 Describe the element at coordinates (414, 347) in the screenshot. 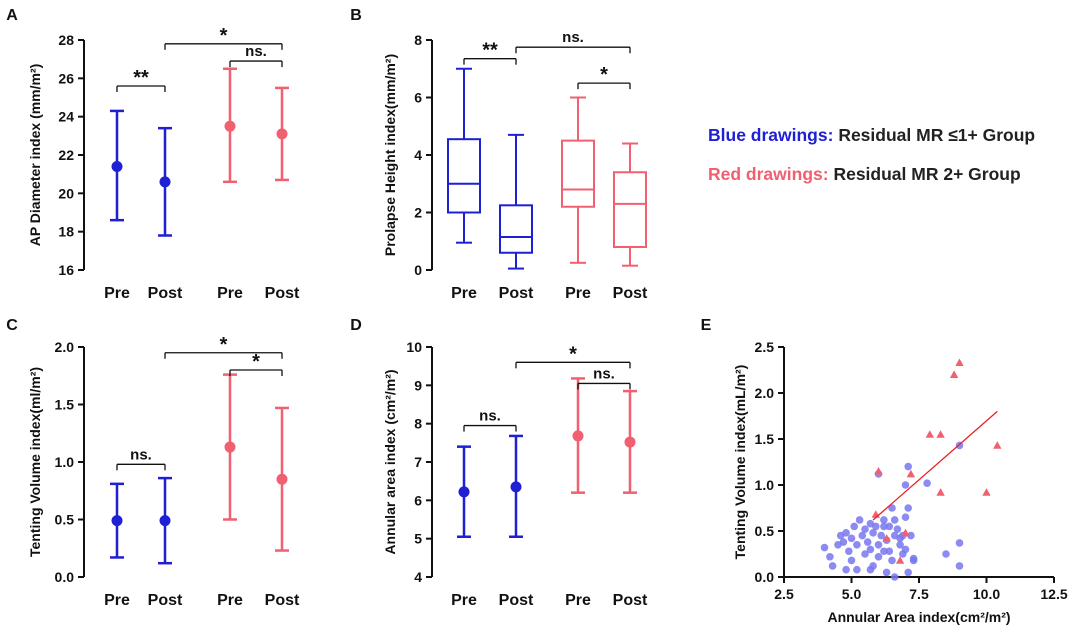

I see `y-tick-label-D: 10` at that location.